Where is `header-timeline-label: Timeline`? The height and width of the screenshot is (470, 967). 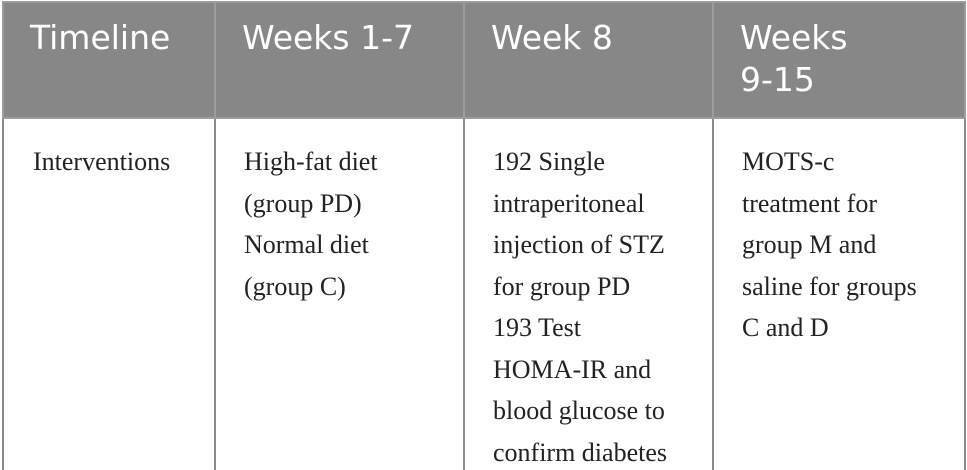
header-timeline-label: Timeline is located at coordinates (100, 37).